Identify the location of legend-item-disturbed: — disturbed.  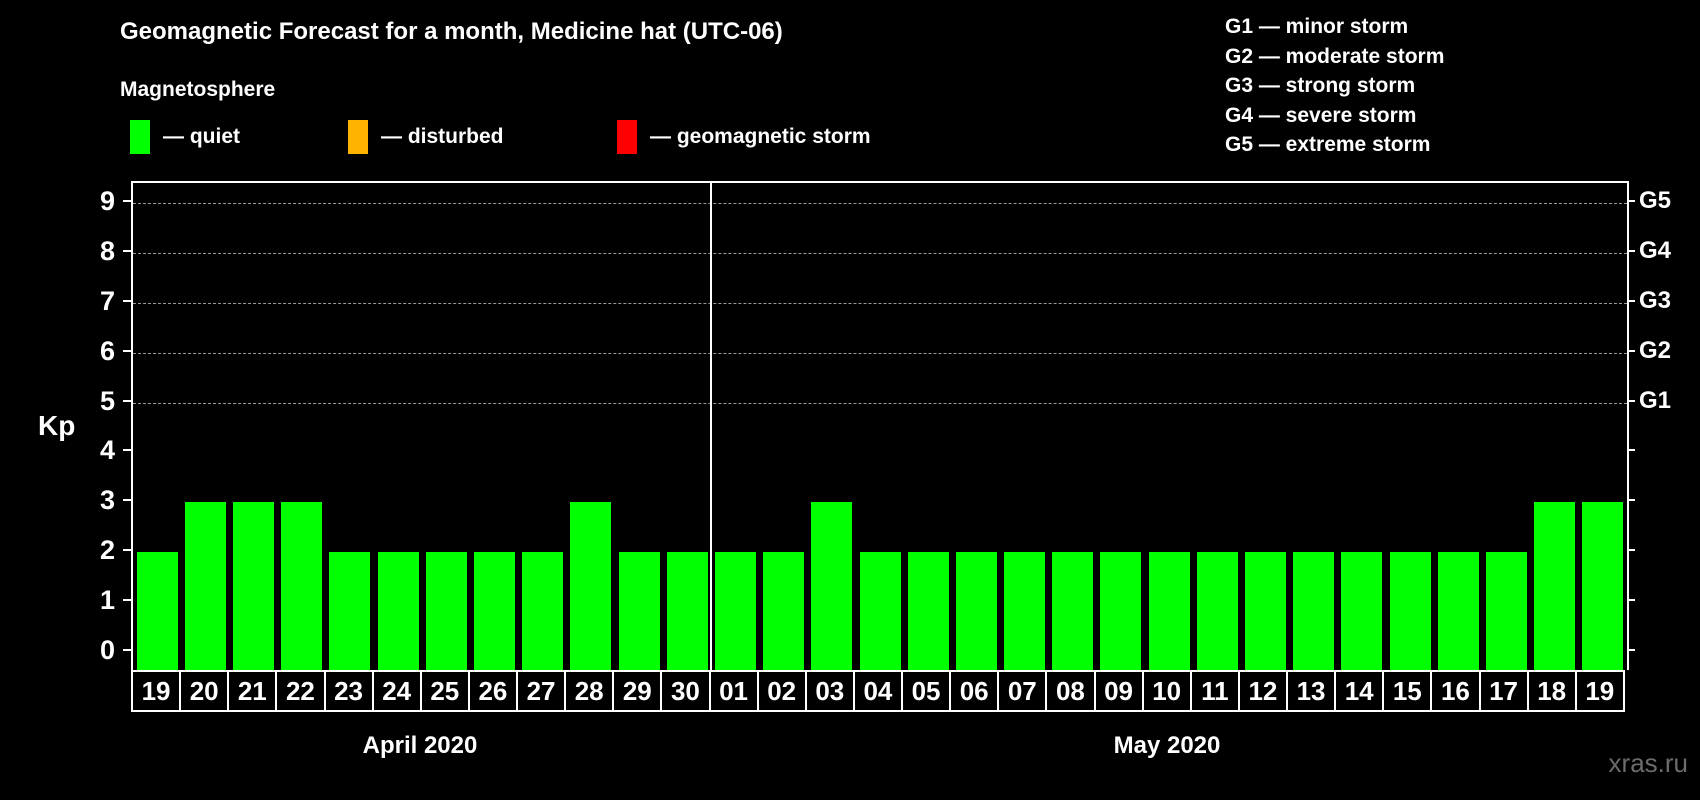
(426, 137).